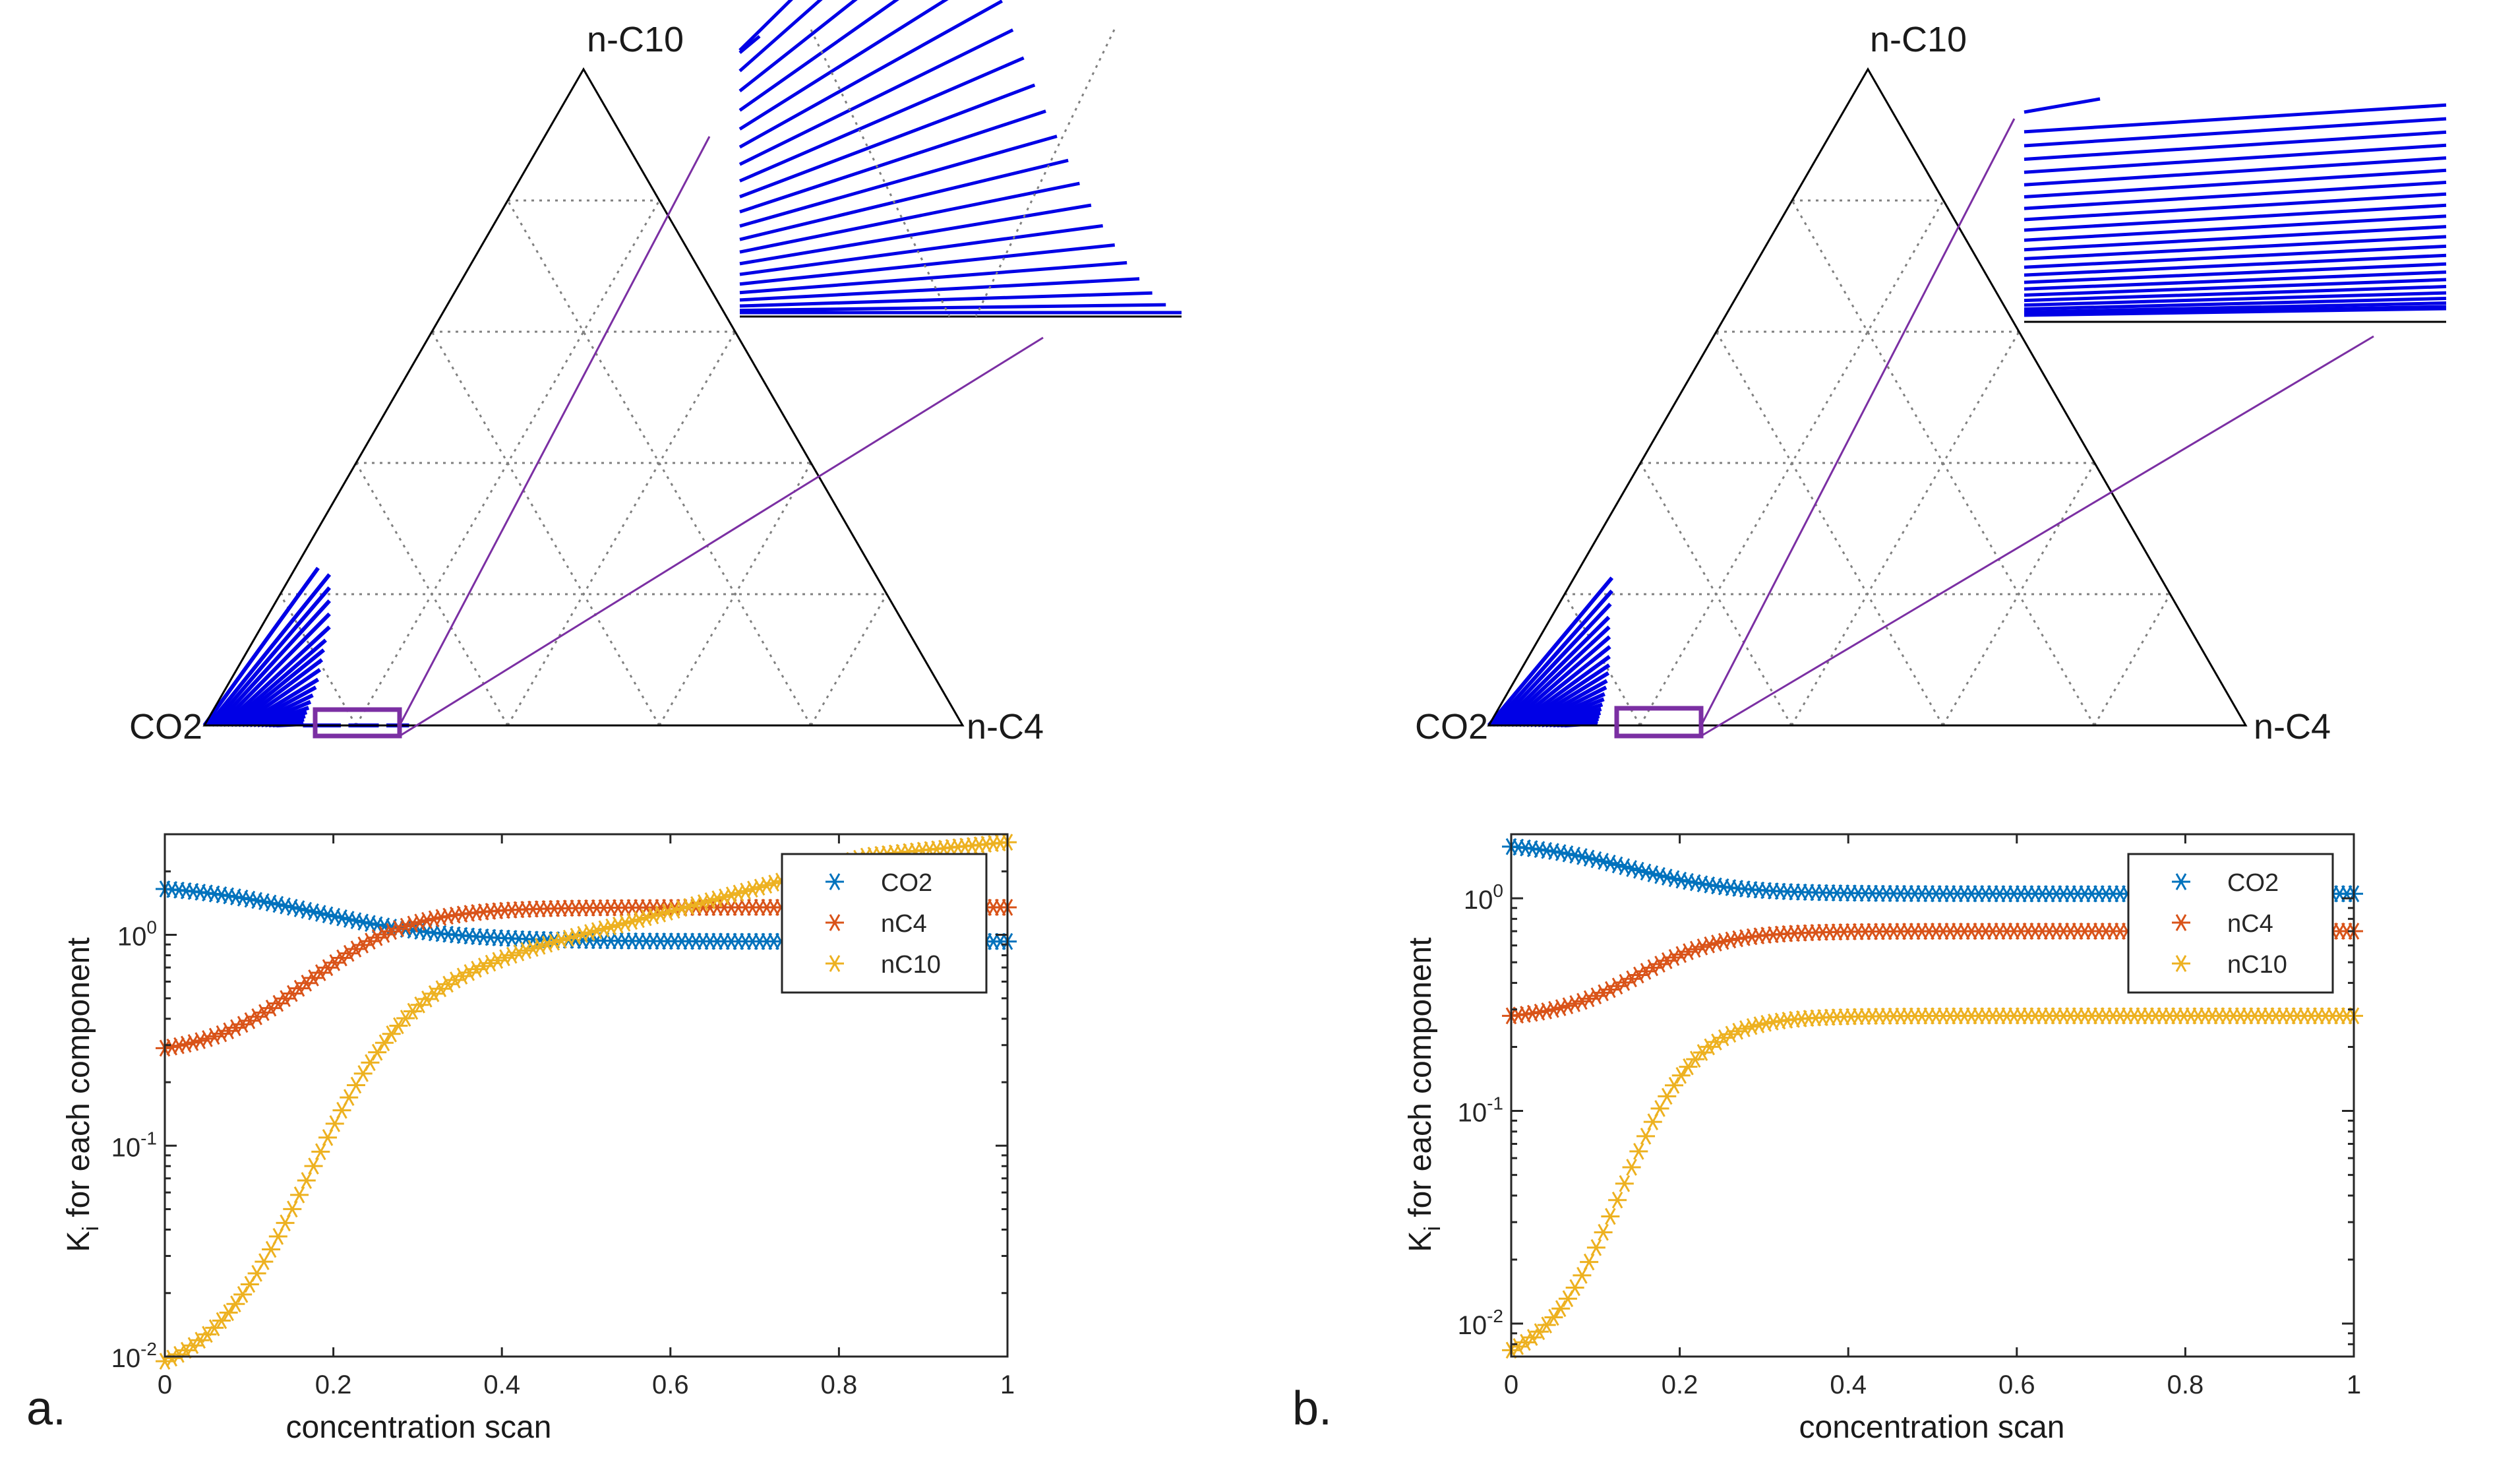  I want to click on vertex-label-left-b: CO2, so click(1451, 727).